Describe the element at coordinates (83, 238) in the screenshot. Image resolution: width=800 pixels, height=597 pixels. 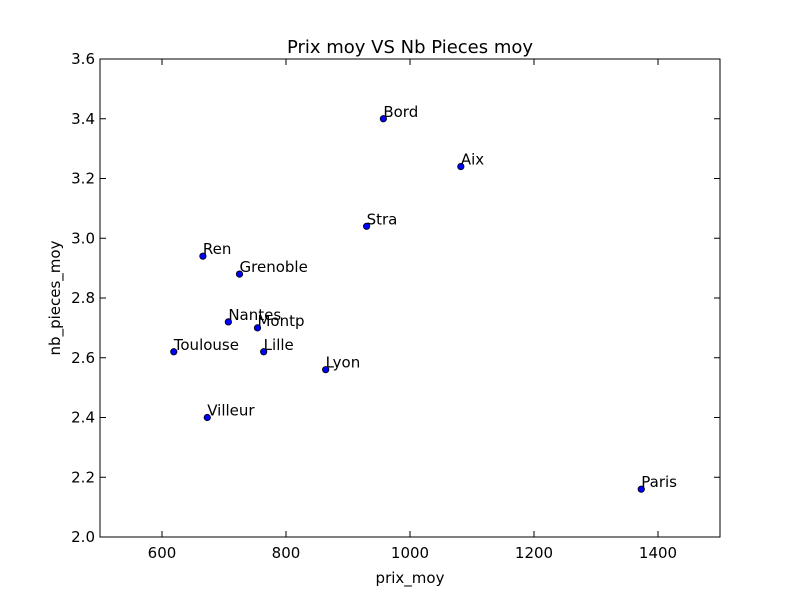
I see `y-tick-label: 3.0` at that location.